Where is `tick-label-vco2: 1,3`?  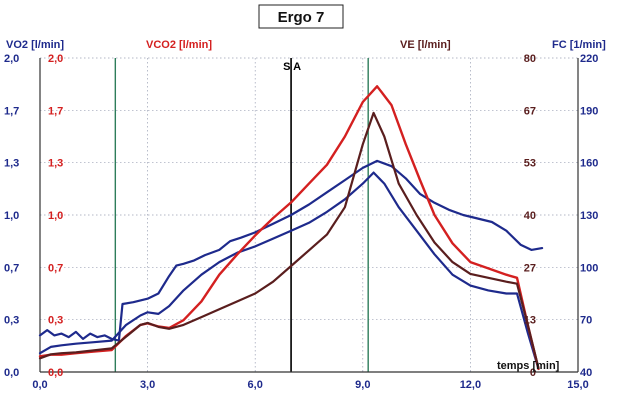
tick-label-vco2: 1,3 is located at coordinates (55, 164).